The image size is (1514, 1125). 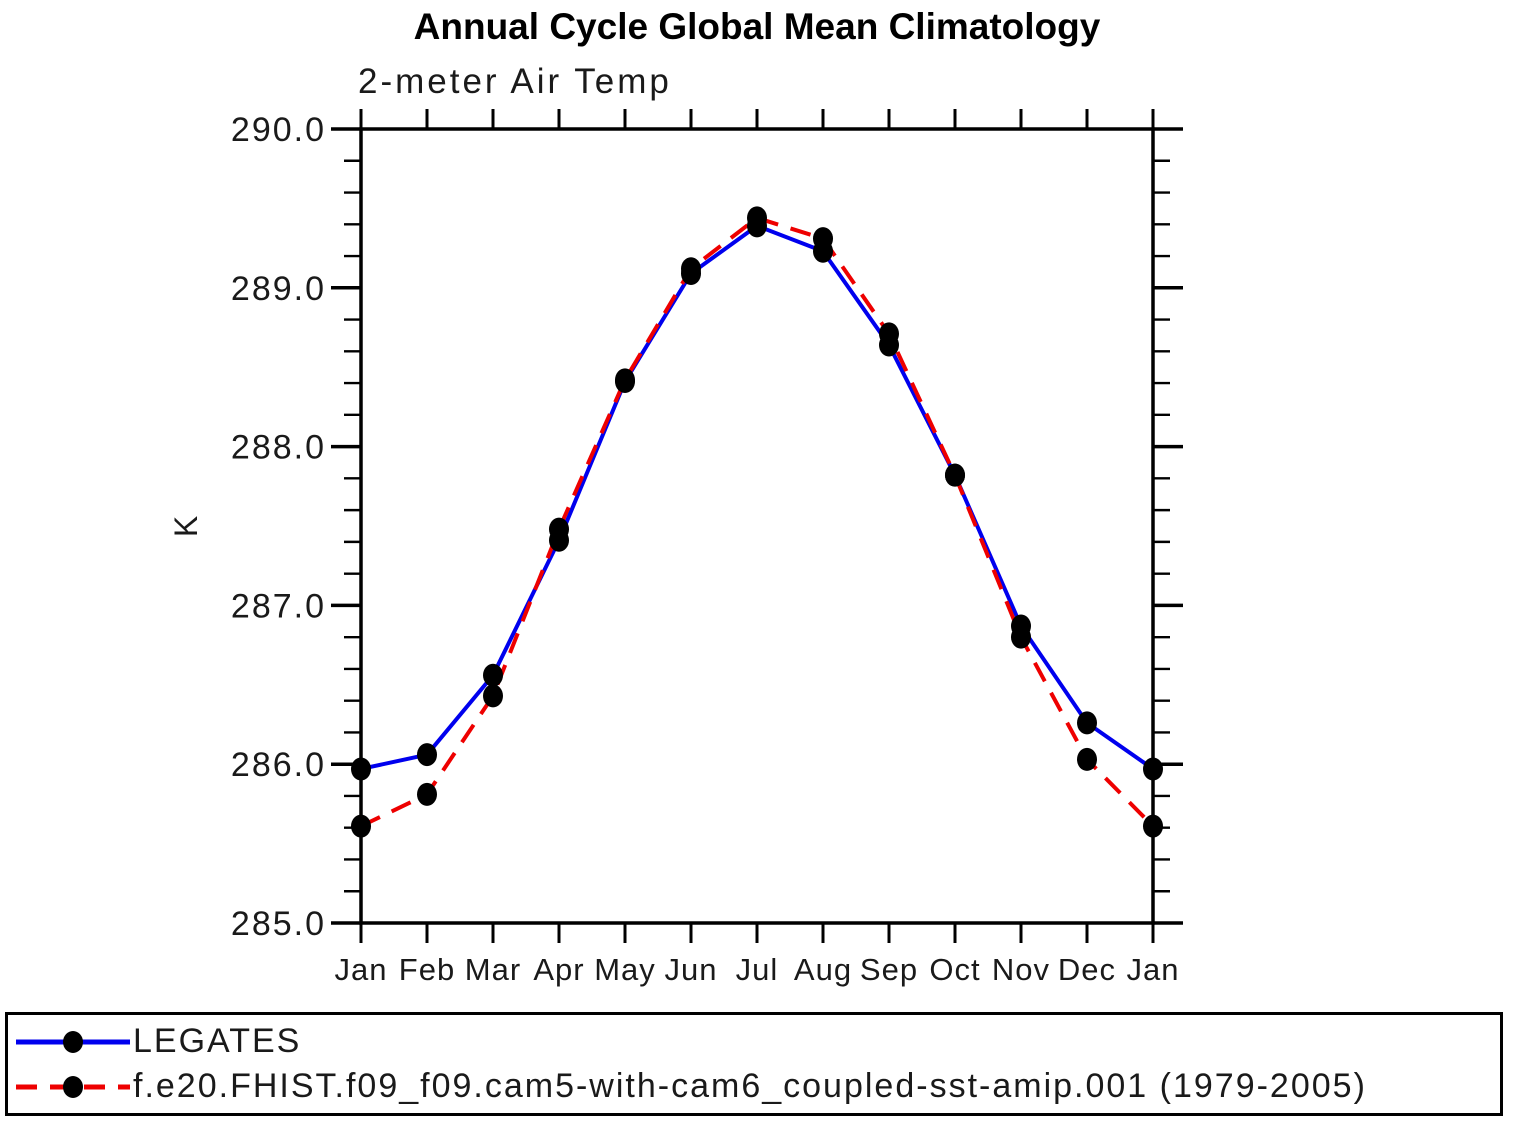 I want to click on x-axis-month-label: Sep, so click(x=889, y=969).